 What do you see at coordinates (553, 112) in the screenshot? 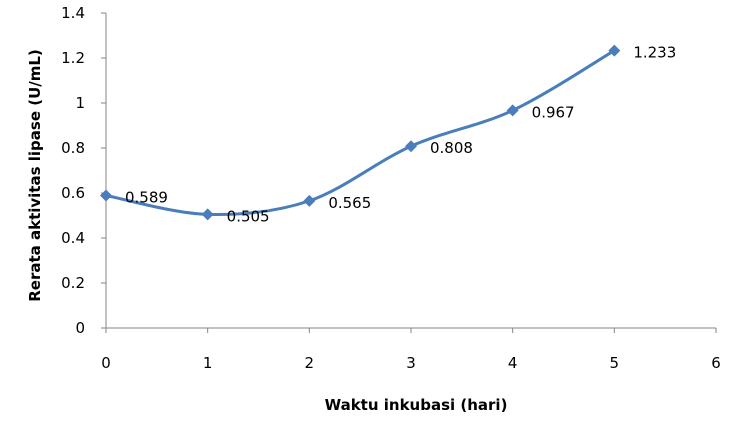
I see `data-label: 0.967` at bounding box center [553, 112].